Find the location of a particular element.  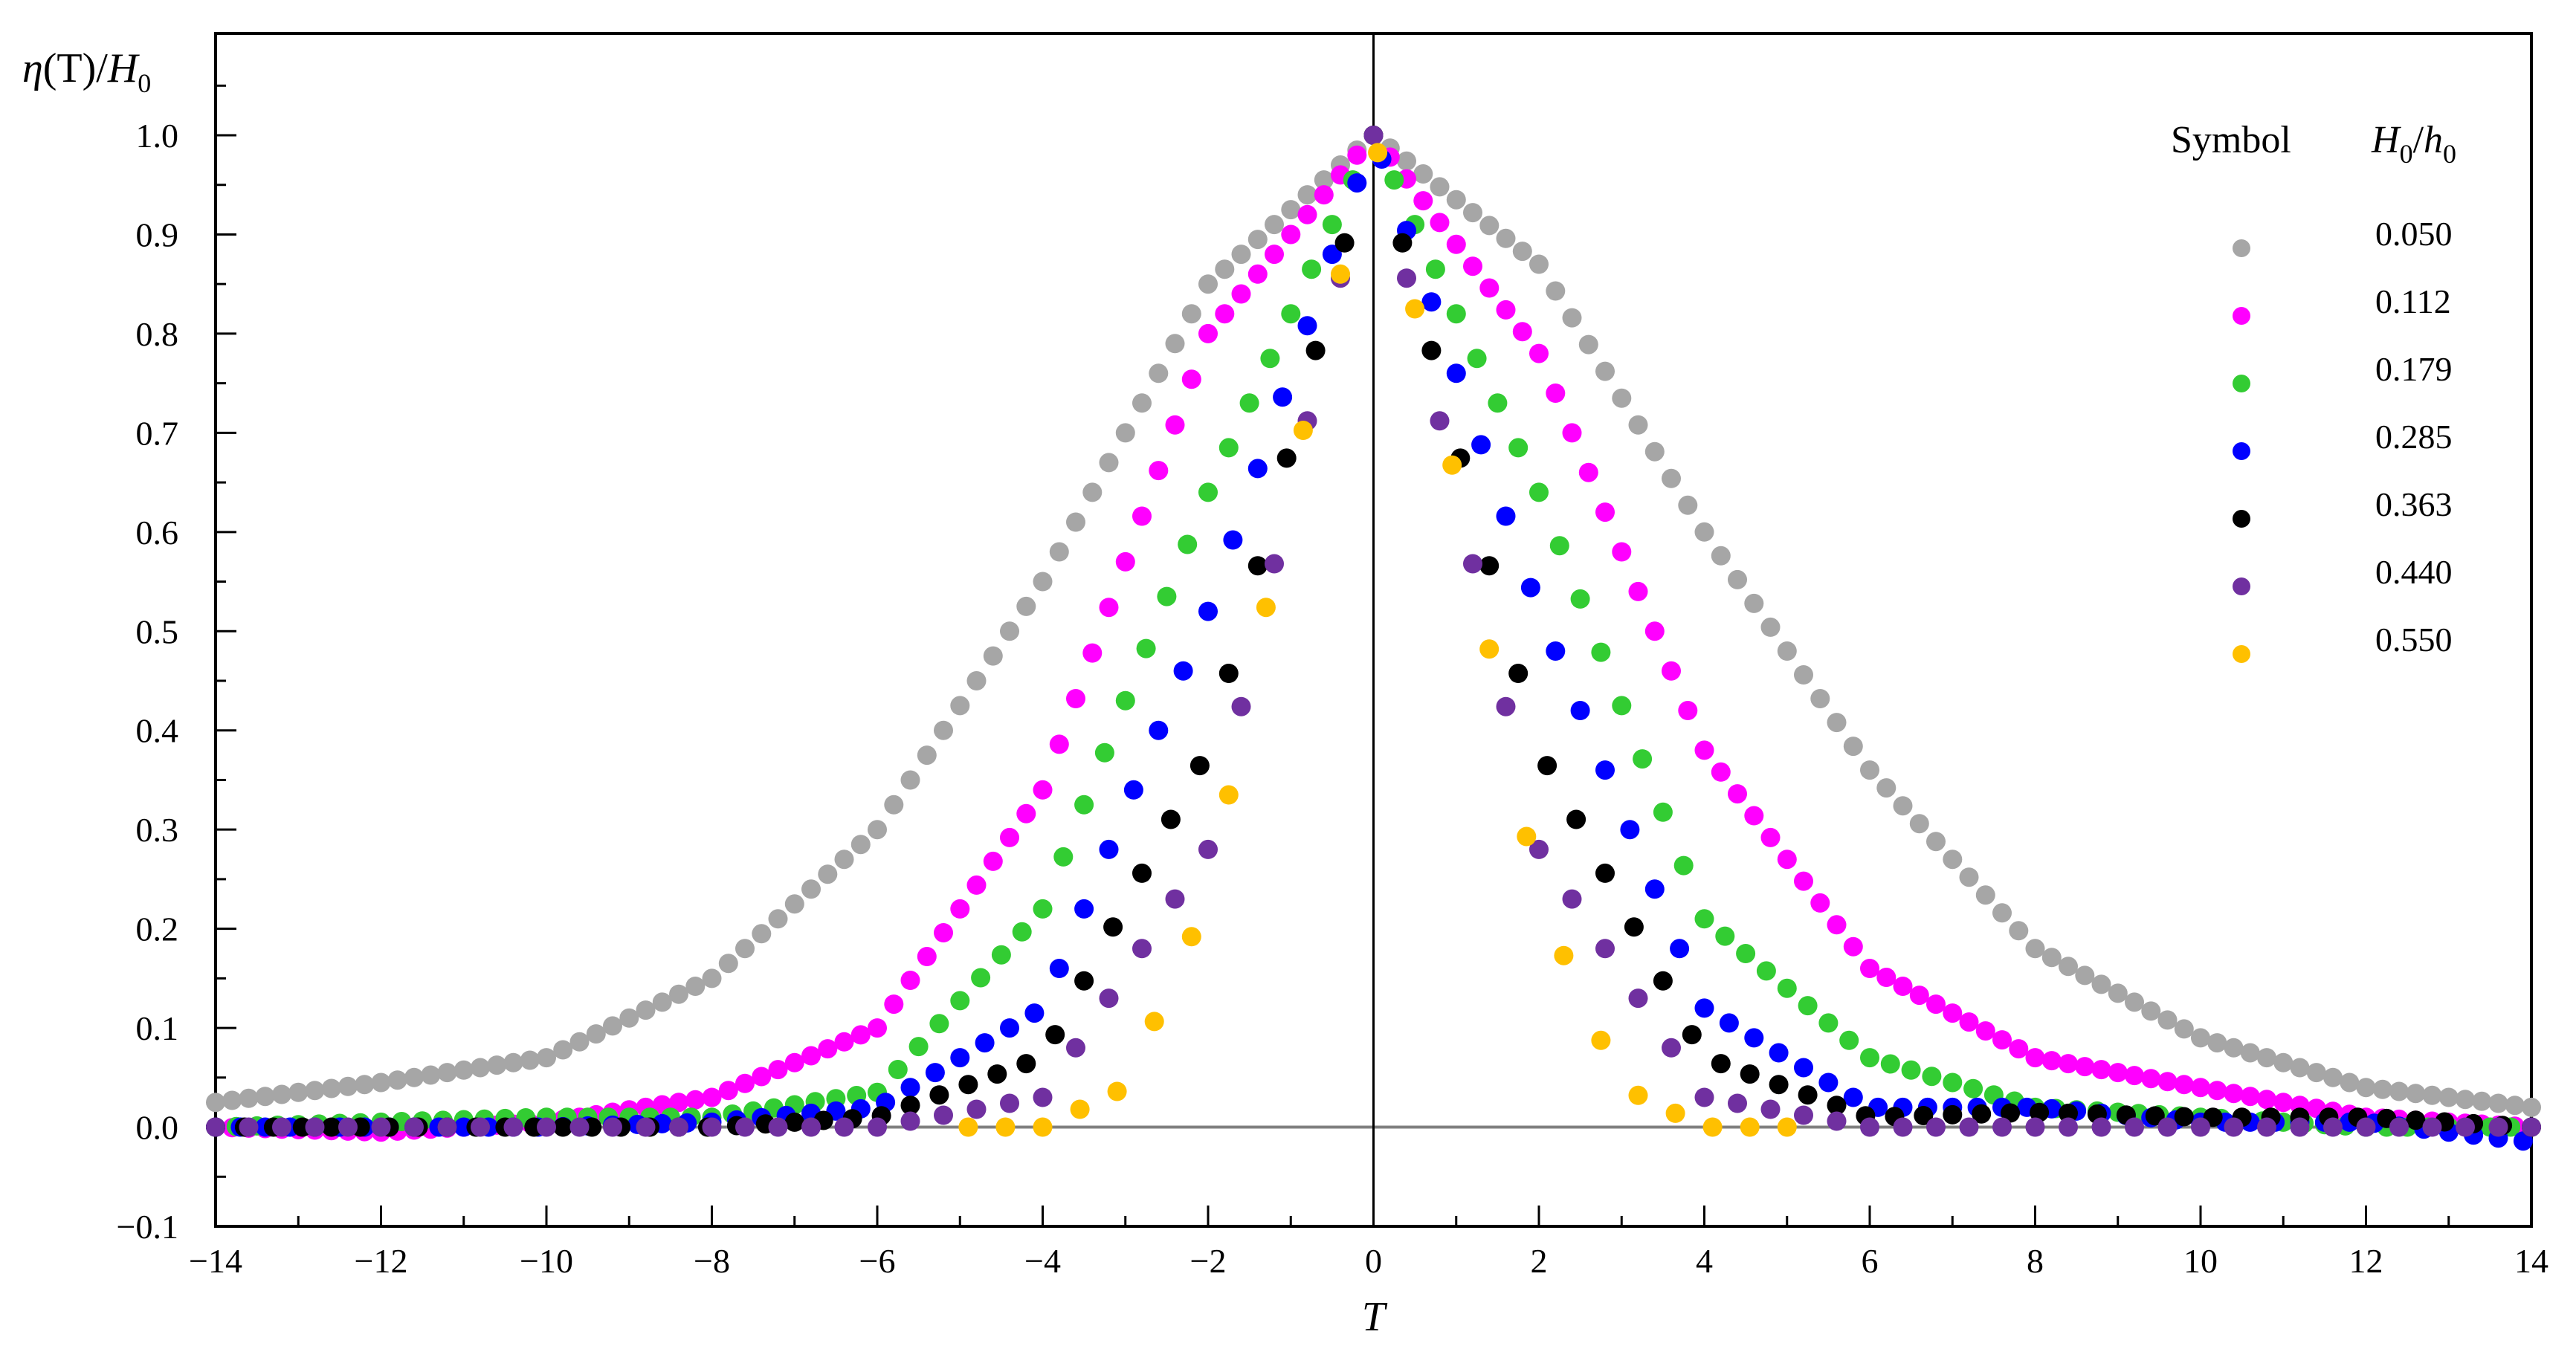

legend-header-slash: / is located at coordinates (2418, 140).